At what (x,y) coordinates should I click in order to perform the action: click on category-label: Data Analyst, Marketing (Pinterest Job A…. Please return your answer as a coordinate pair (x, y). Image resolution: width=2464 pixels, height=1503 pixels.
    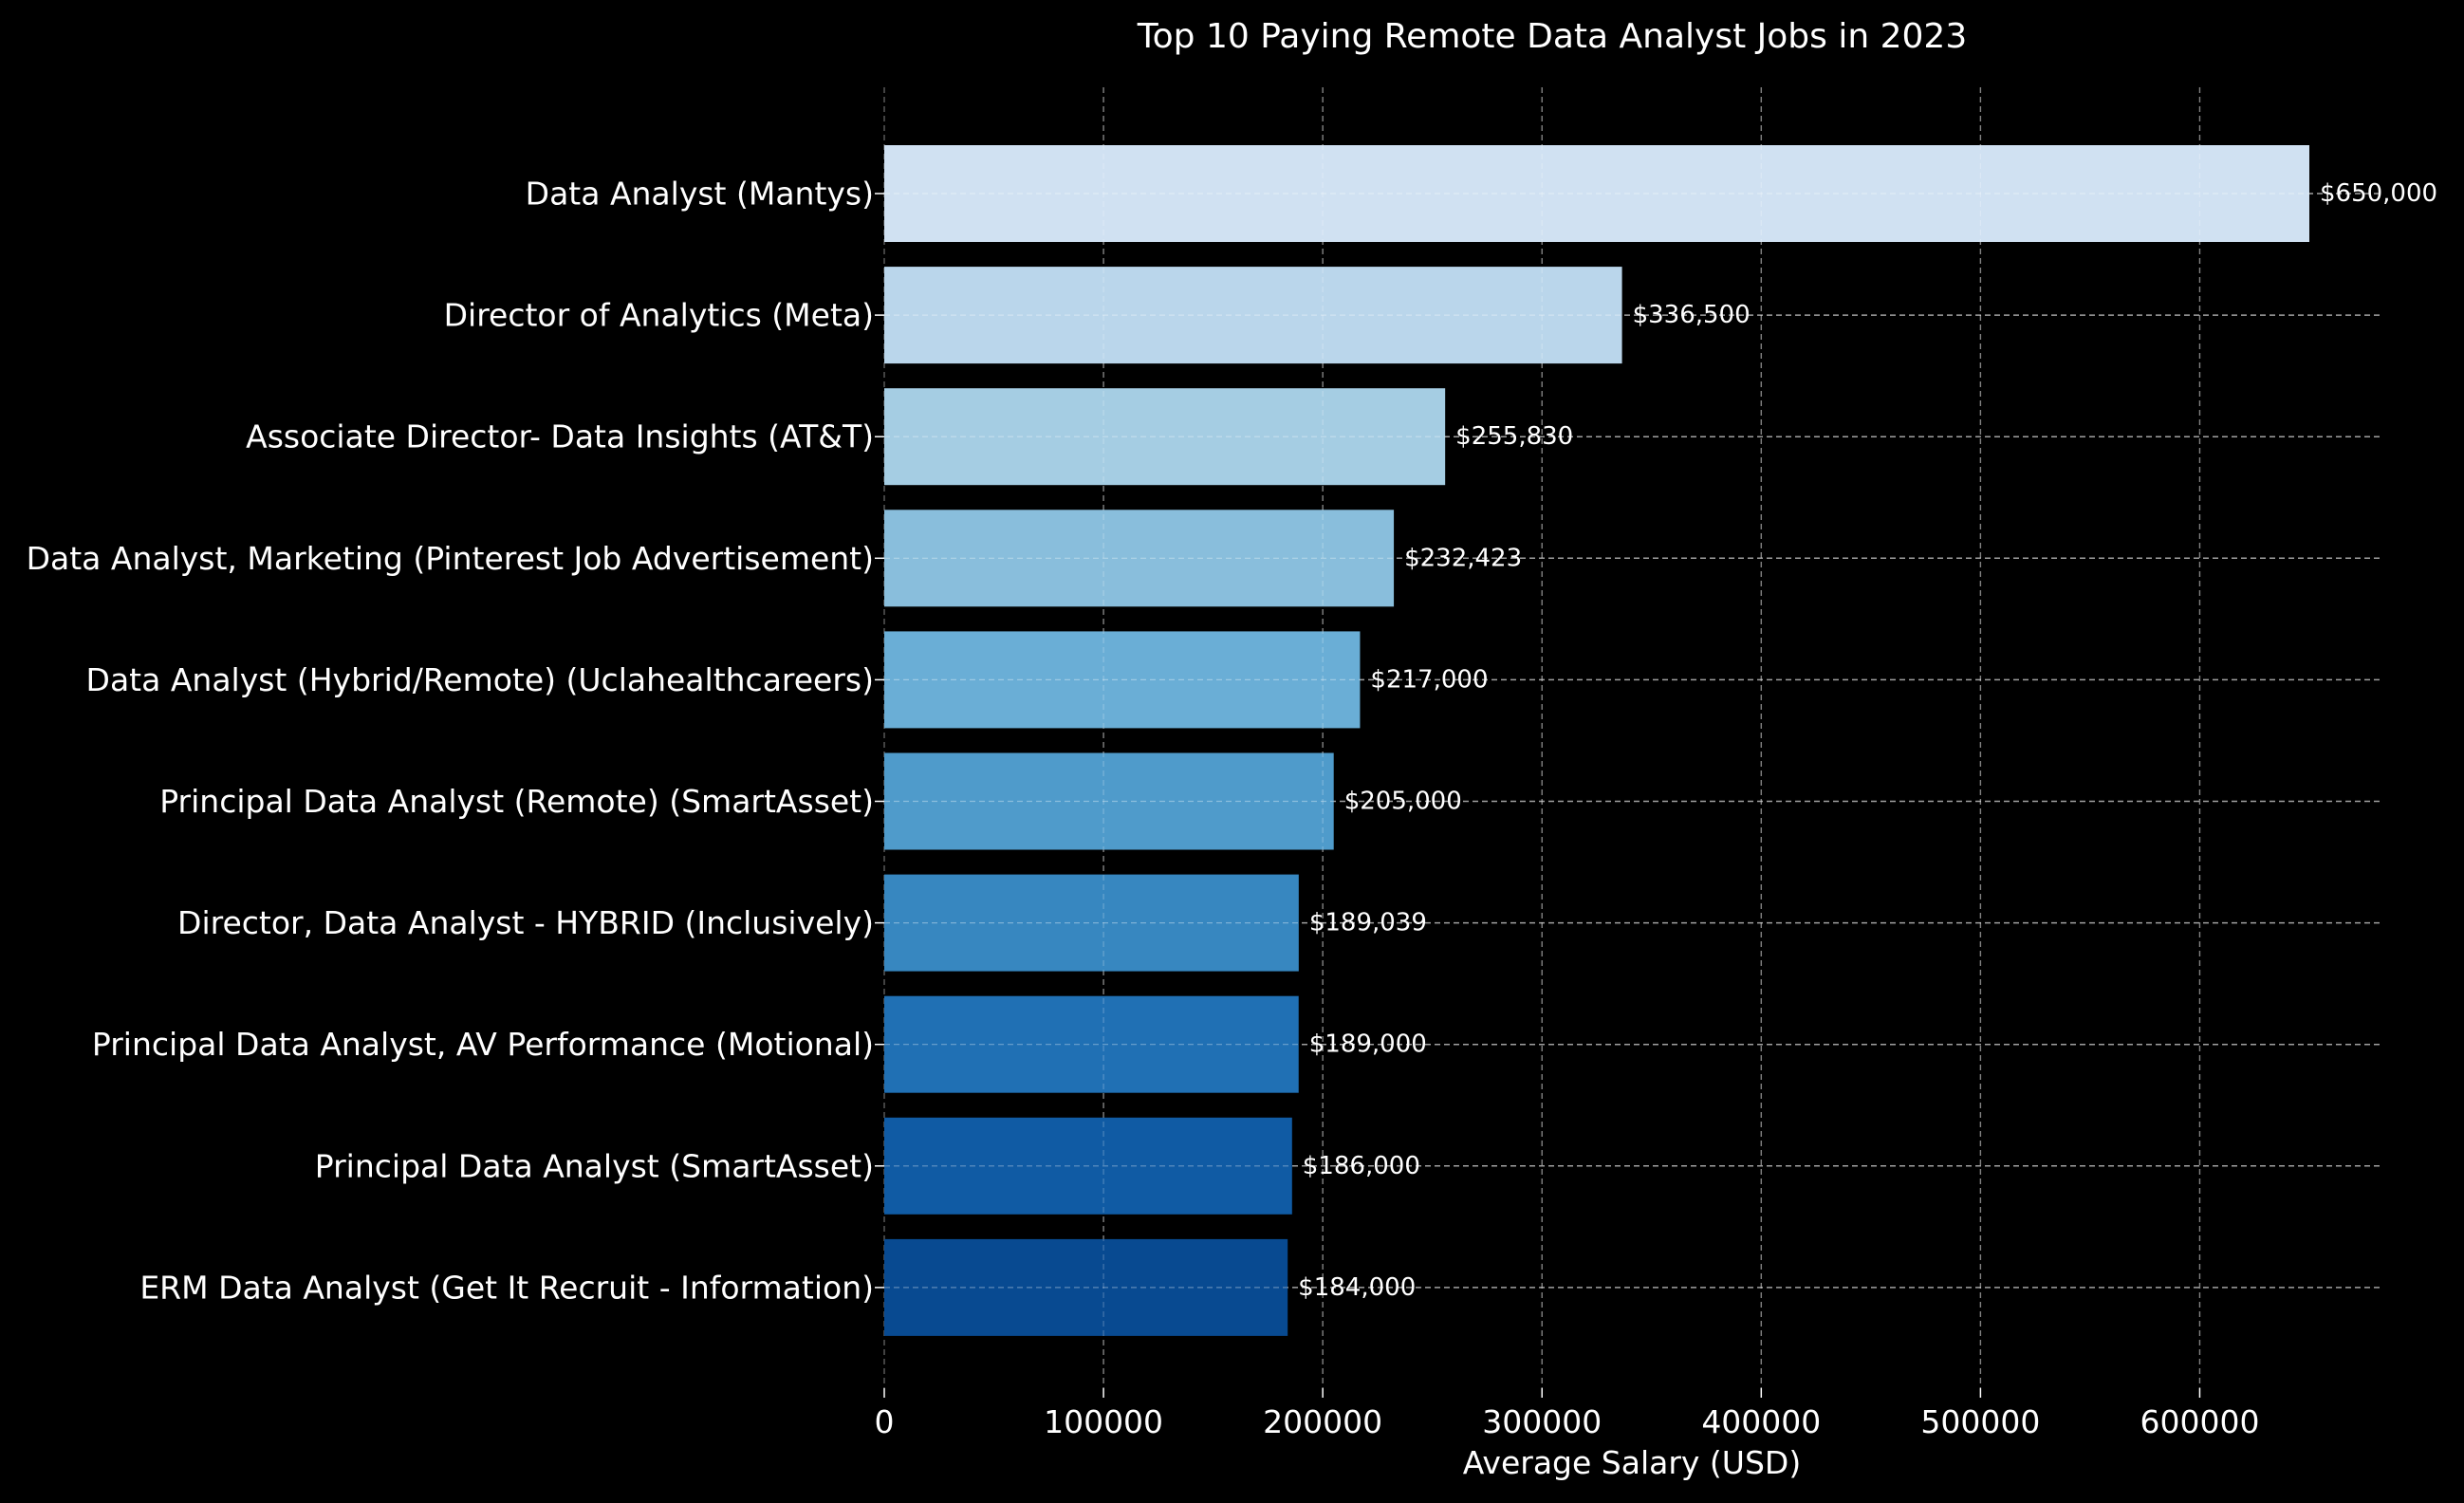
    Looking at the image, I should click on (450, 558).